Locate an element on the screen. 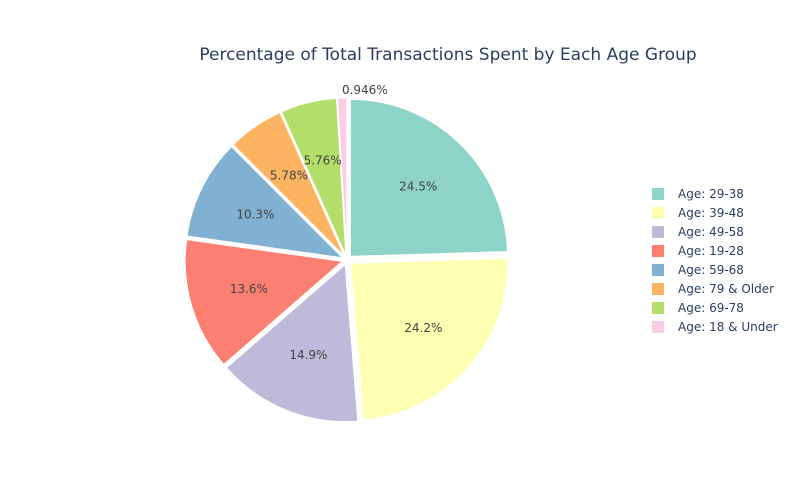  legend-label: Age: 29-38 is located at coordinates (711, 193).